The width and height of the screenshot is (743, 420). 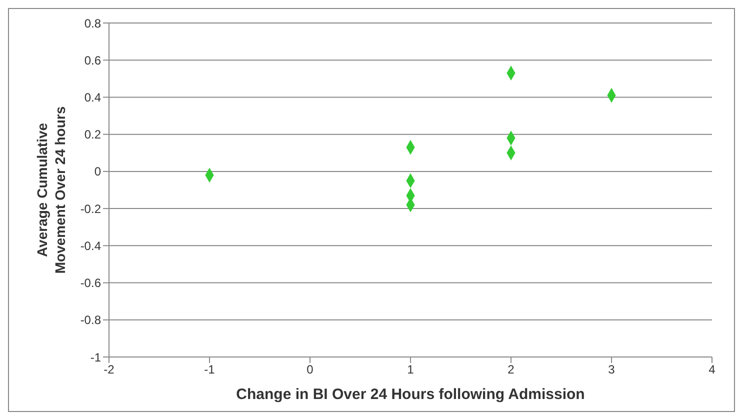 What do you see at coordinates (210, 369) in the screenshot?
I see `x-tick-label: -1` at bounding box center [210, 369].